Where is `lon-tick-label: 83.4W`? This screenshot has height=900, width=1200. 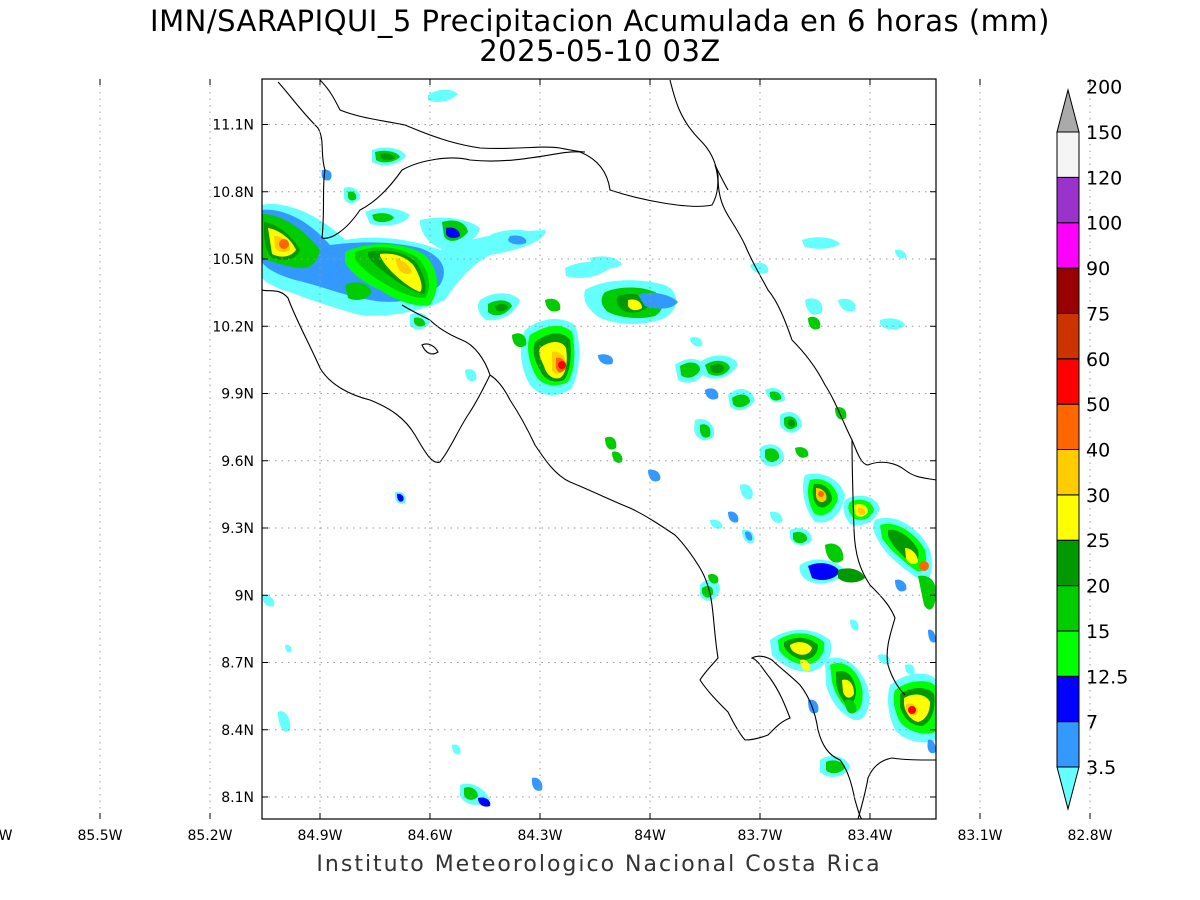 lon-tick-label: 83.4W is located at coordinates (869, 836).